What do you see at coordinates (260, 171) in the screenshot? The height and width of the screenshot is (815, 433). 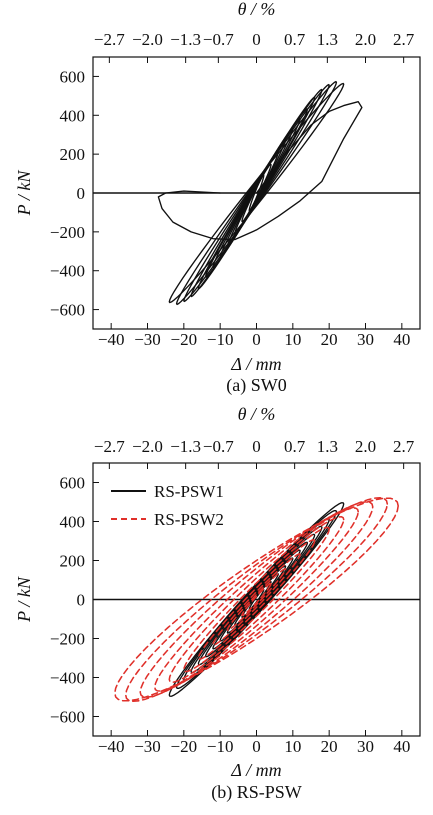 I see `envelope-curve` at bounding box center [260, 171].